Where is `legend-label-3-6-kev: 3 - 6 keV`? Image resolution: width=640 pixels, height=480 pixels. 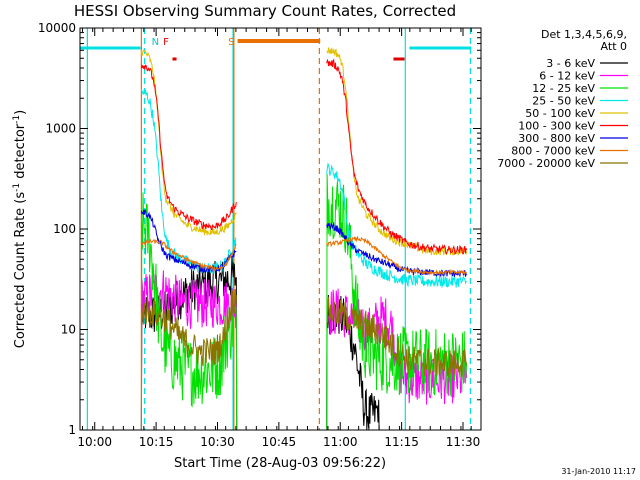
legend-label-3-6-kev: 3 - 6 keV is located at coordinates (570, 63).